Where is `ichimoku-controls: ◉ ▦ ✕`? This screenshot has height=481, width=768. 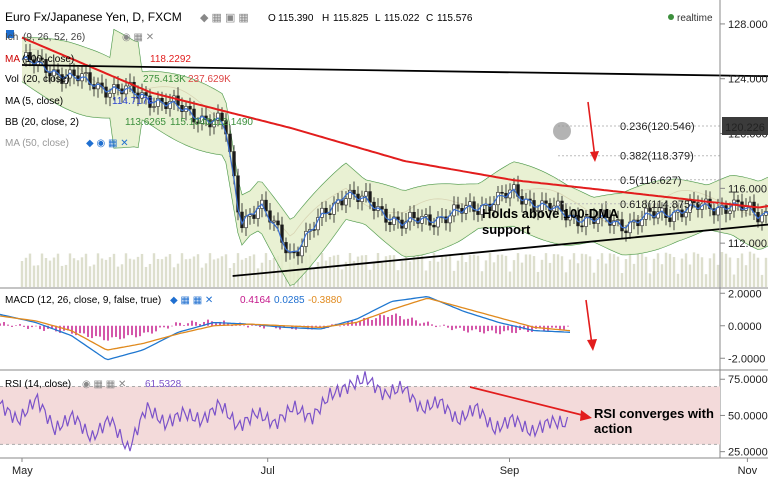 ichimoku-controls: ◉ ▦ ✕ is located at coordinates (138, 37).